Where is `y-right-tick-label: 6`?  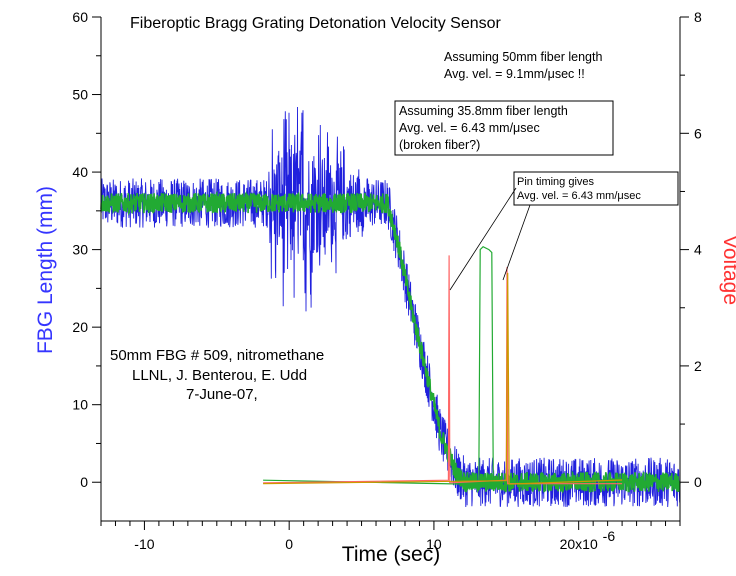 y-right-tick-label: 6 is located at coordinates (698, 133).